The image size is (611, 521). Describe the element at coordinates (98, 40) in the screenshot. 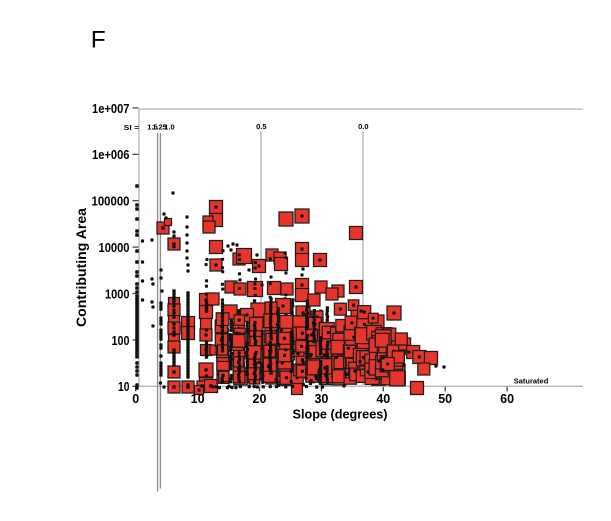

I see `svg-text: F` at that location.